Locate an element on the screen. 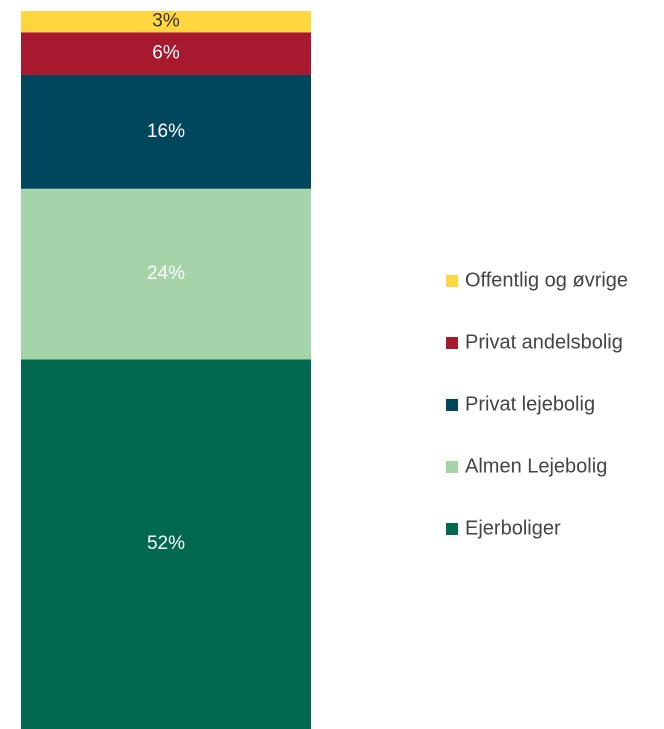 This screenshot has width=664, height=729. legend-label: Almen Lejebolig is located at coordinates (536, 466).